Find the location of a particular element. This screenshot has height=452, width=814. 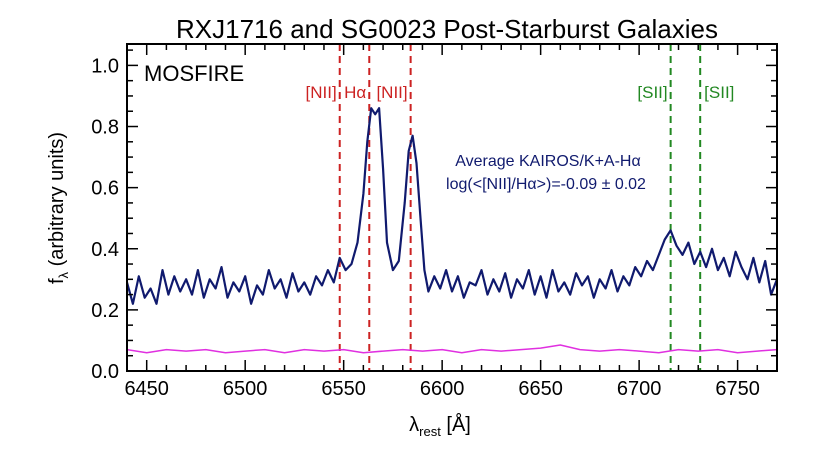

y-tick-label: 0.0 is located at coordinates (105, 372).